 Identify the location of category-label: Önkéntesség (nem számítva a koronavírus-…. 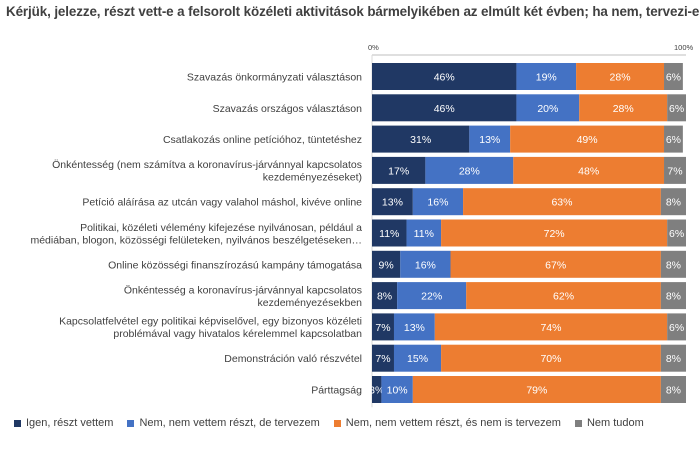
(207, 165).